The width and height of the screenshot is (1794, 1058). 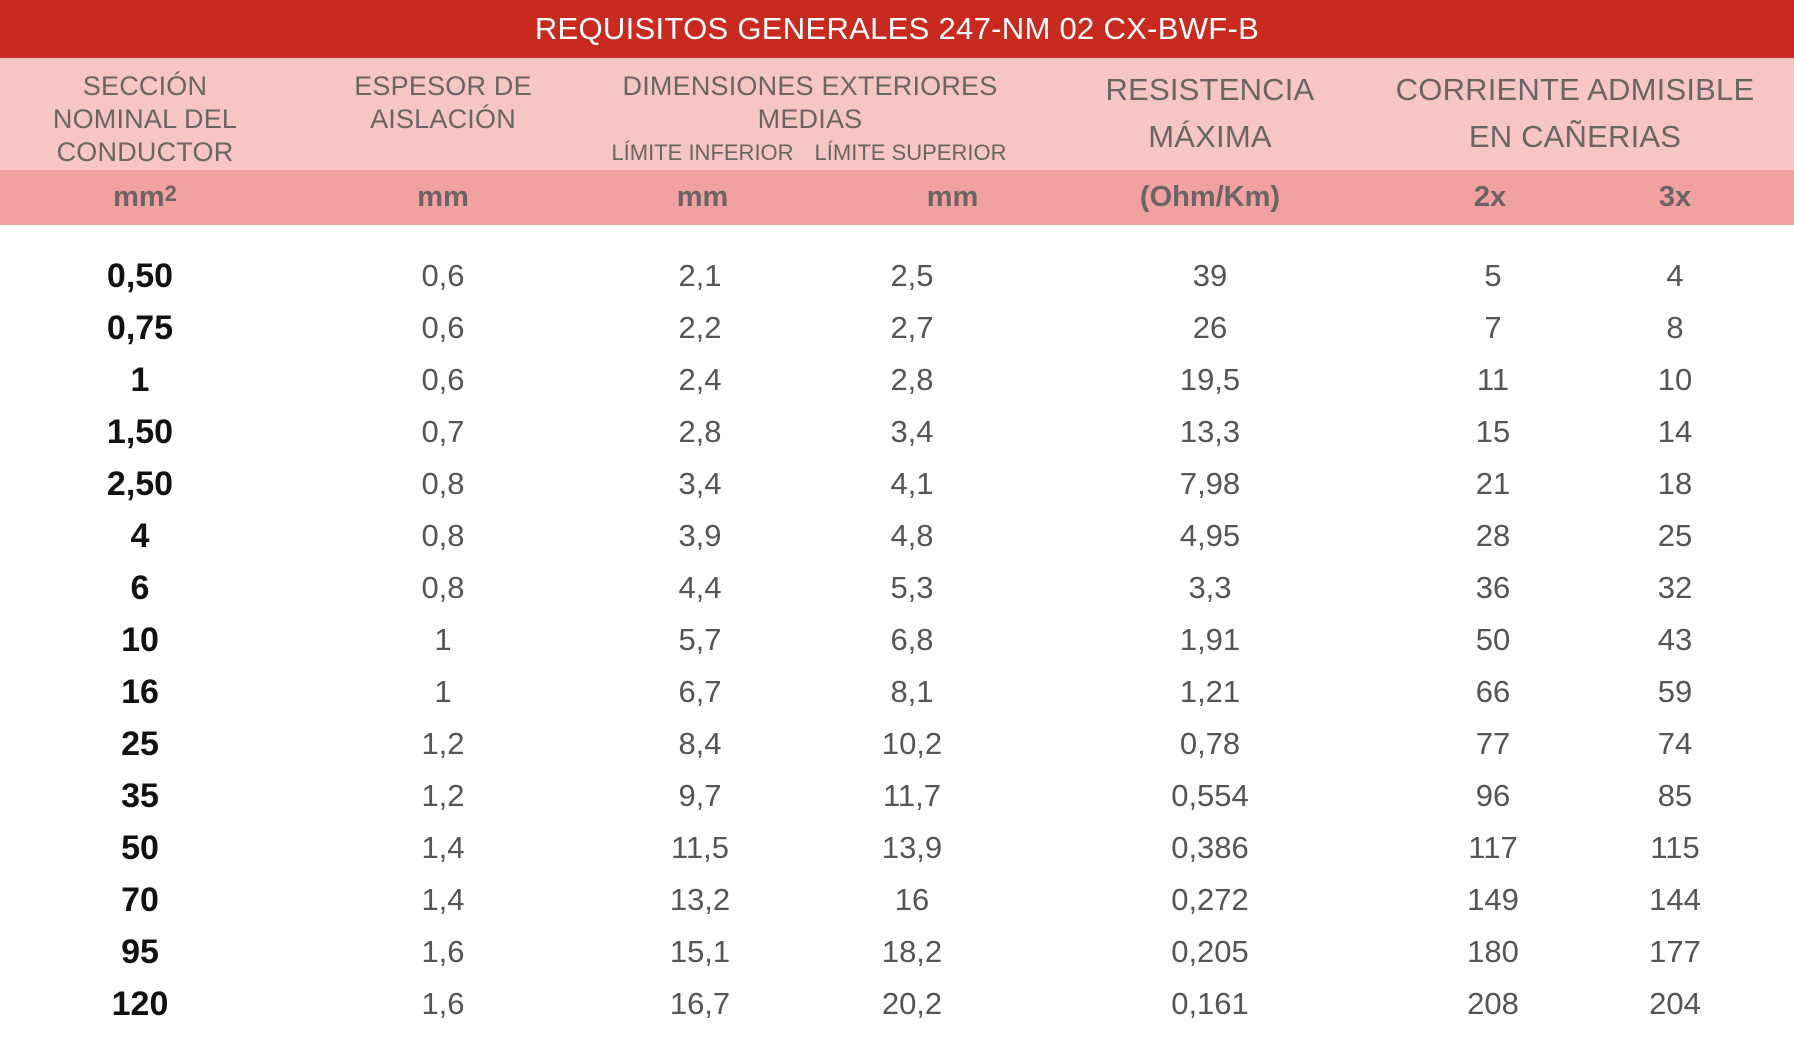 What do you see at coordinates (1210, 89) in the screenshot?
I see `header-resistencia-line: RESISTENCIA` at bounding box center [1210, 89].